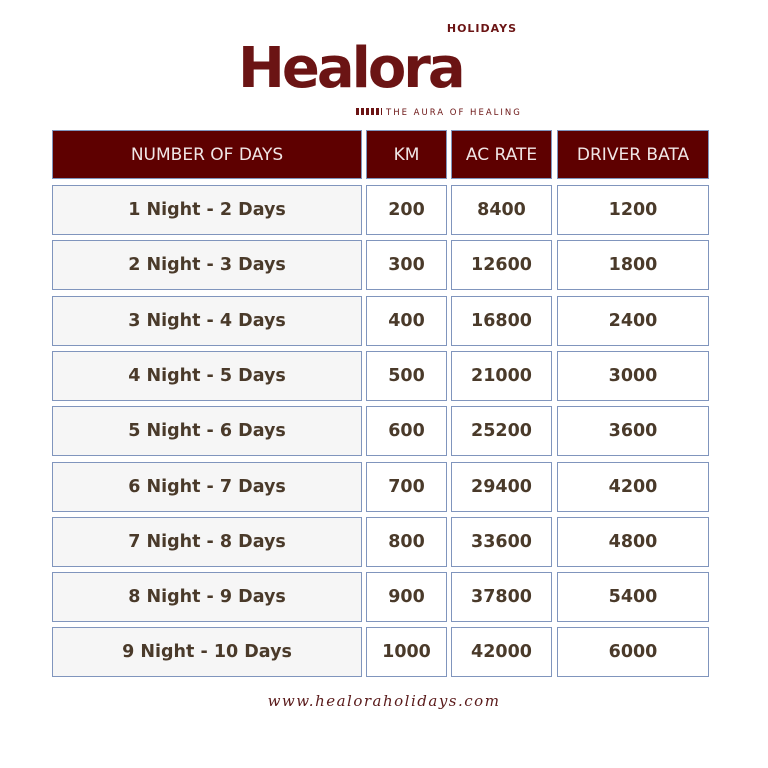  I want to click on cell-ac-rate: 25200, so click(501, 431).